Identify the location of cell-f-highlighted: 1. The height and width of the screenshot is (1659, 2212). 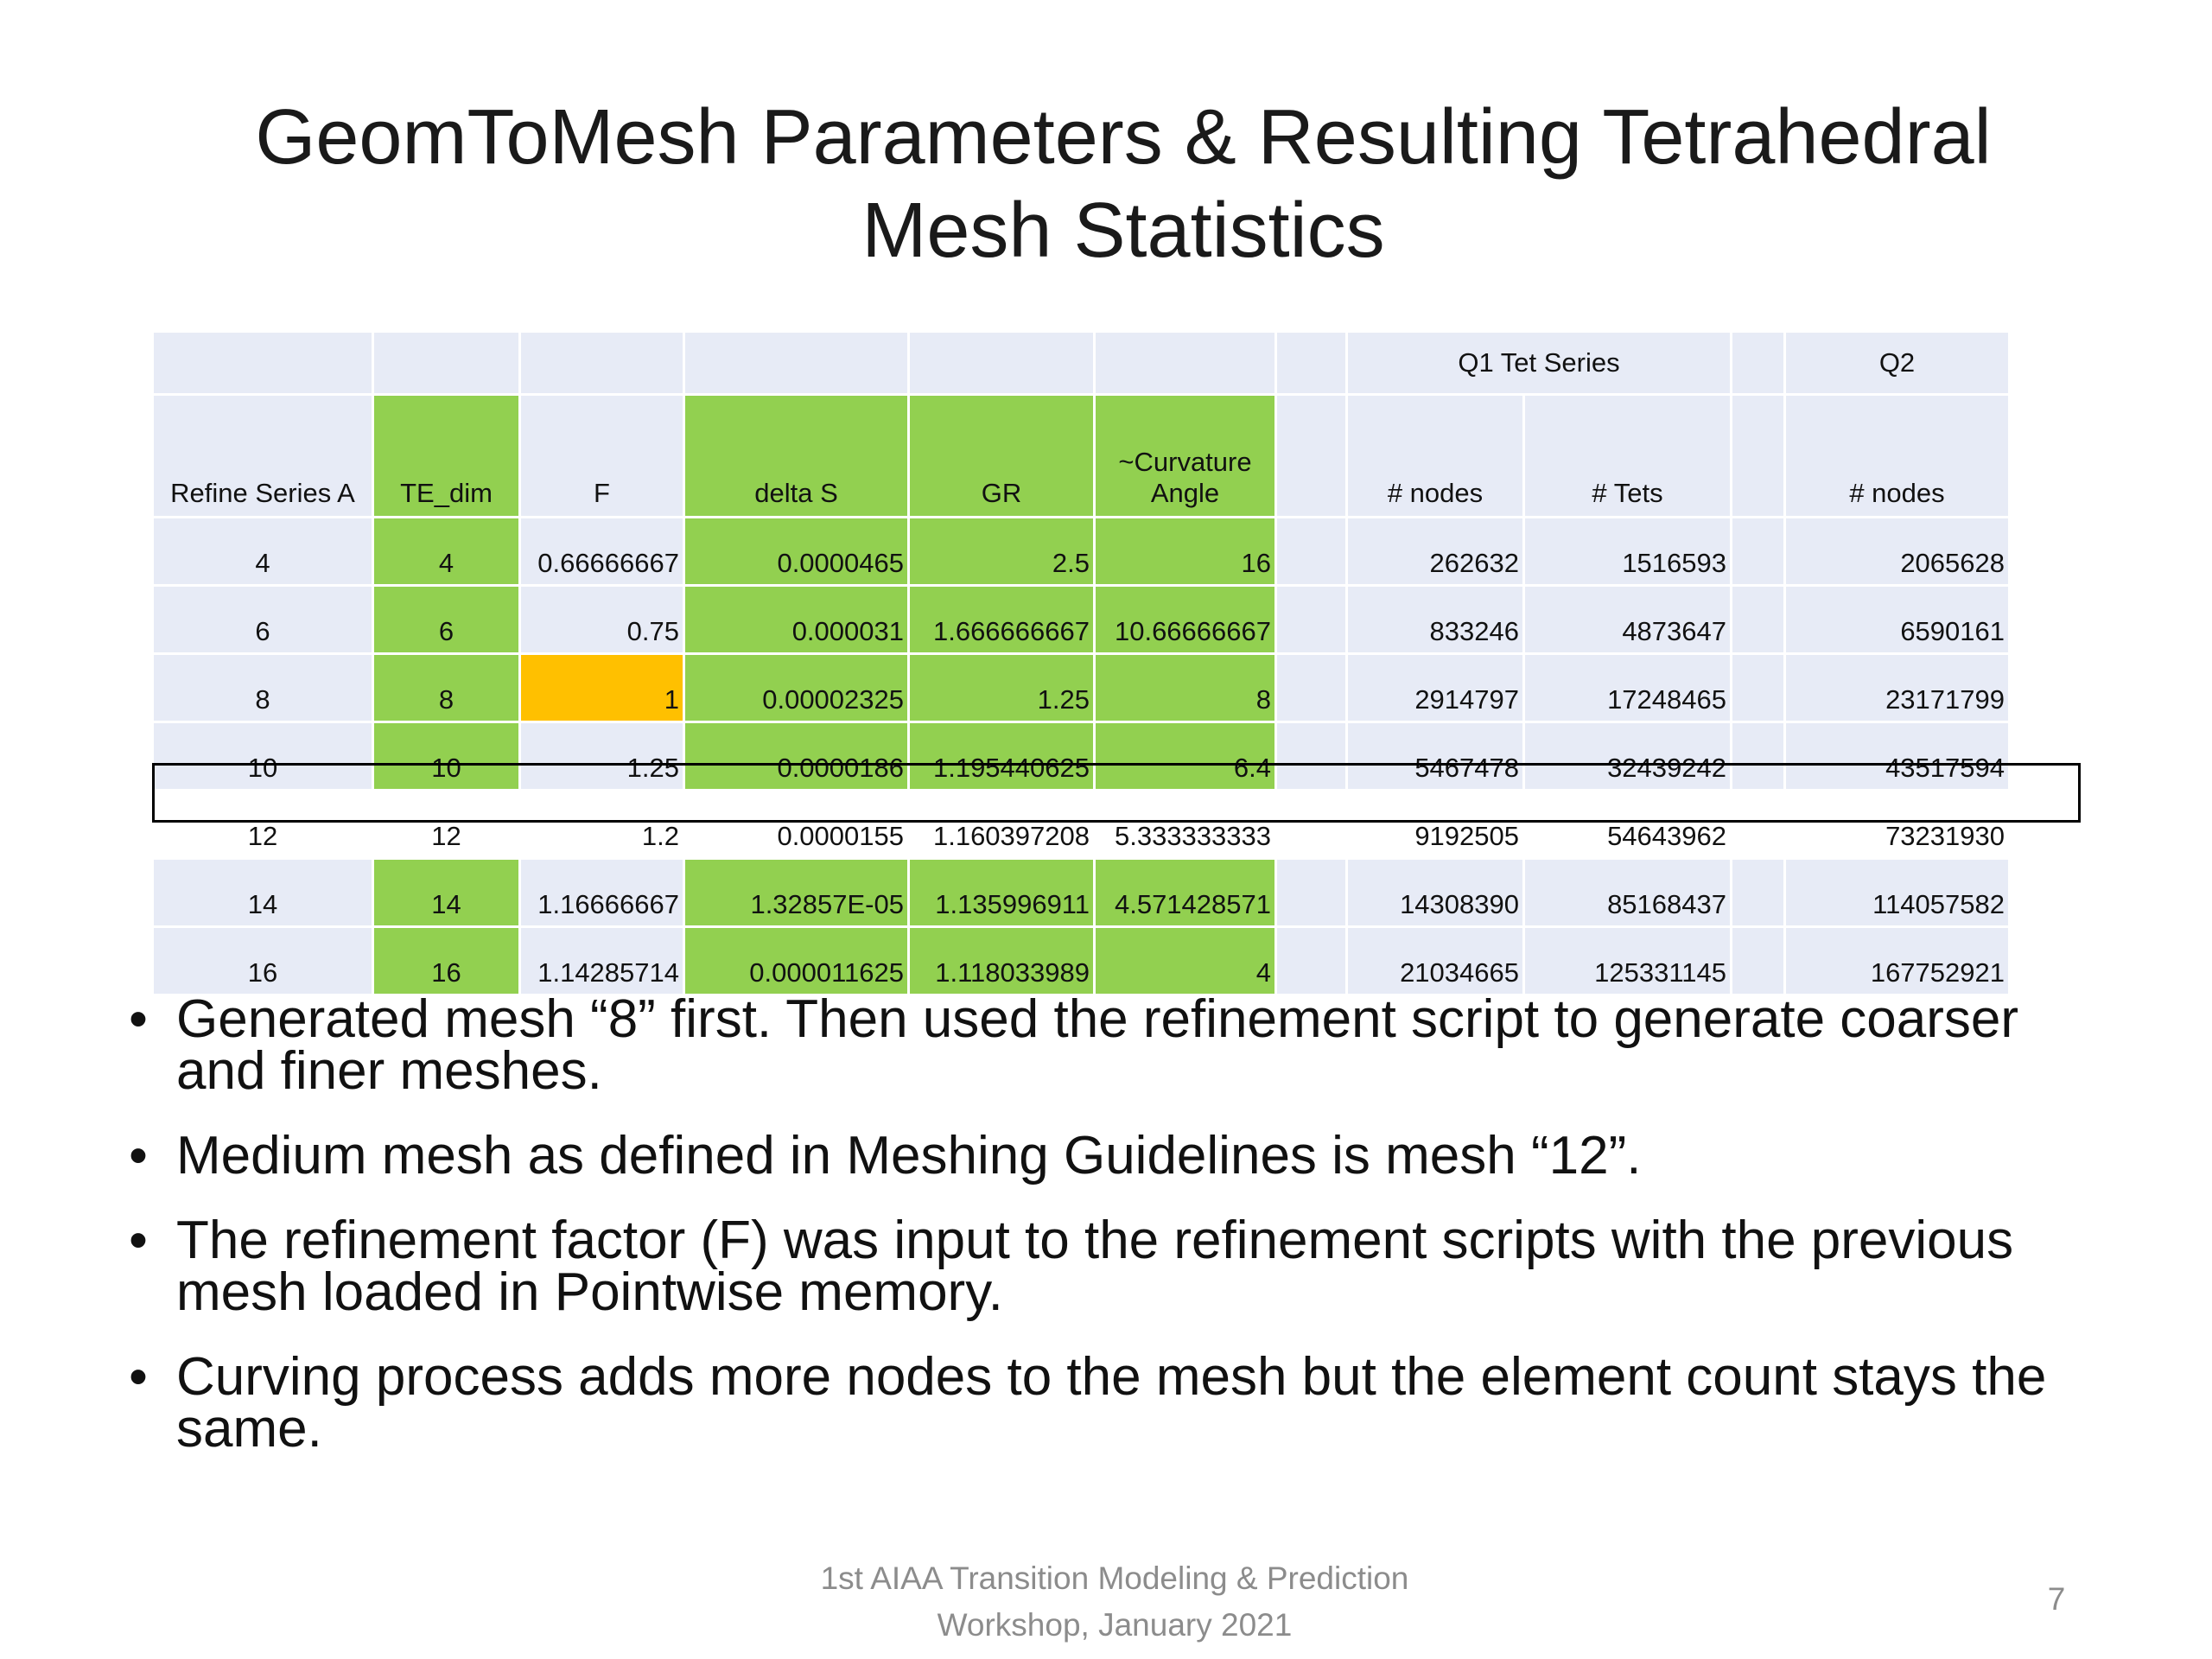
(603, 689).